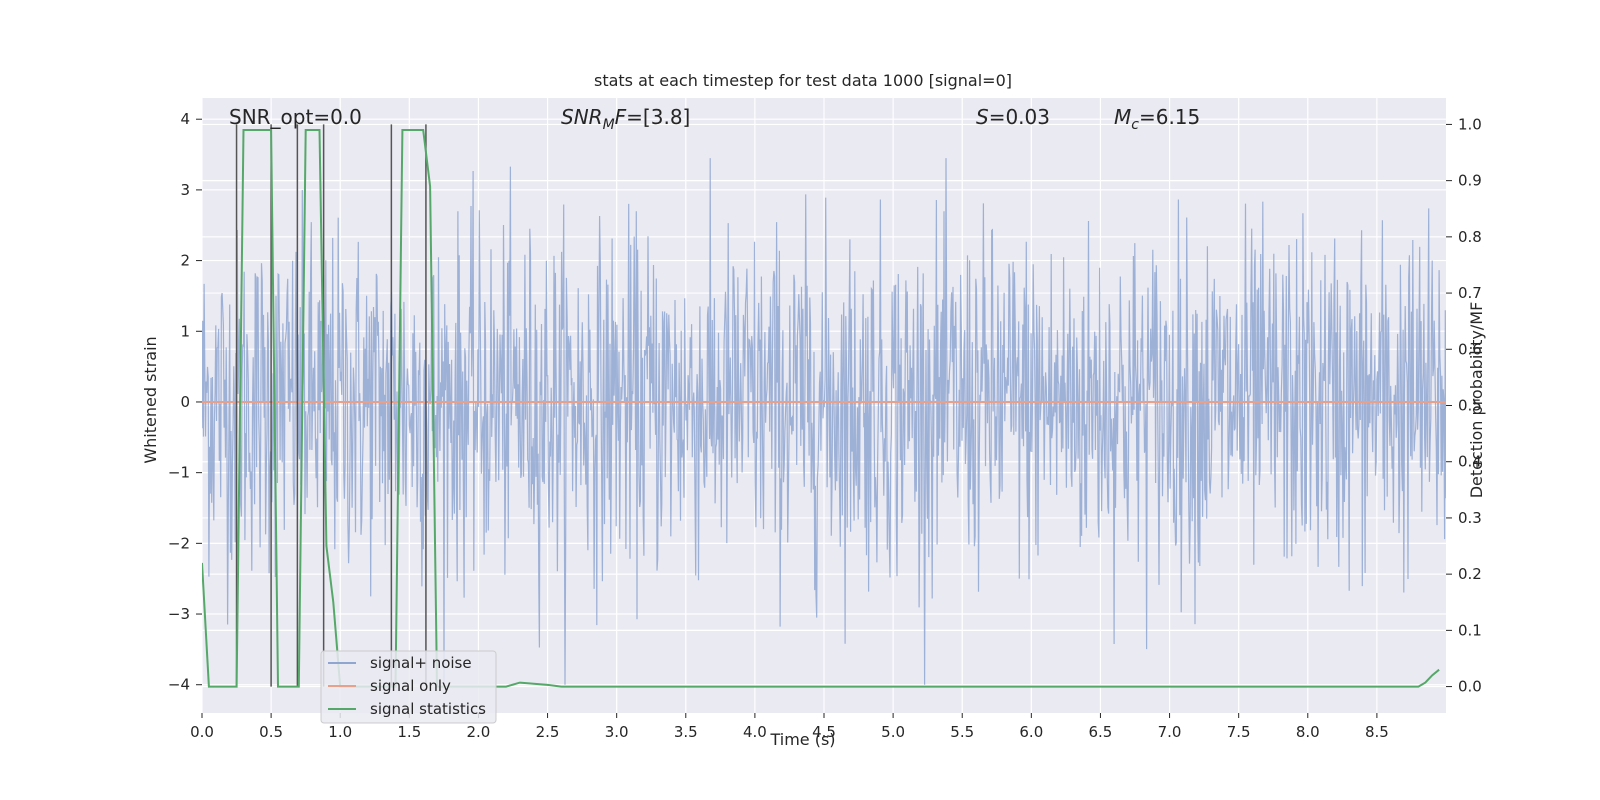  Describe the element at coordinates (686, 732) in the screenshot. I see `x-tick-label: 3.5` at that location.